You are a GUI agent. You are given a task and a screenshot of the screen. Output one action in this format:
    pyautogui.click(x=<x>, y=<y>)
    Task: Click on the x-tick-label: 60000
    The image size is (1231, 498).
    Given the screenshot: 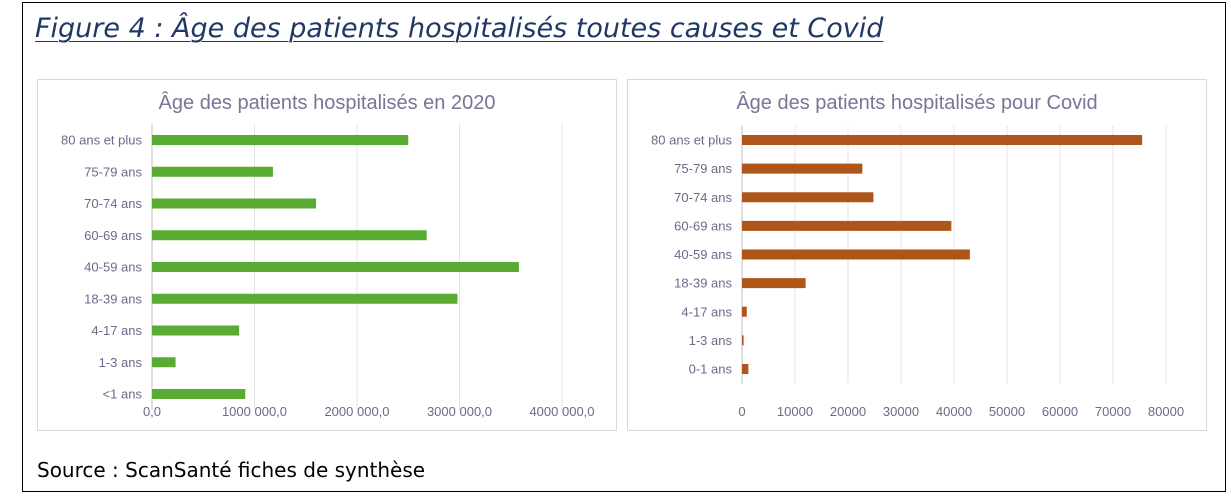 What is the action you would take?
    pyautogui.click(x=1060, y=411)
    